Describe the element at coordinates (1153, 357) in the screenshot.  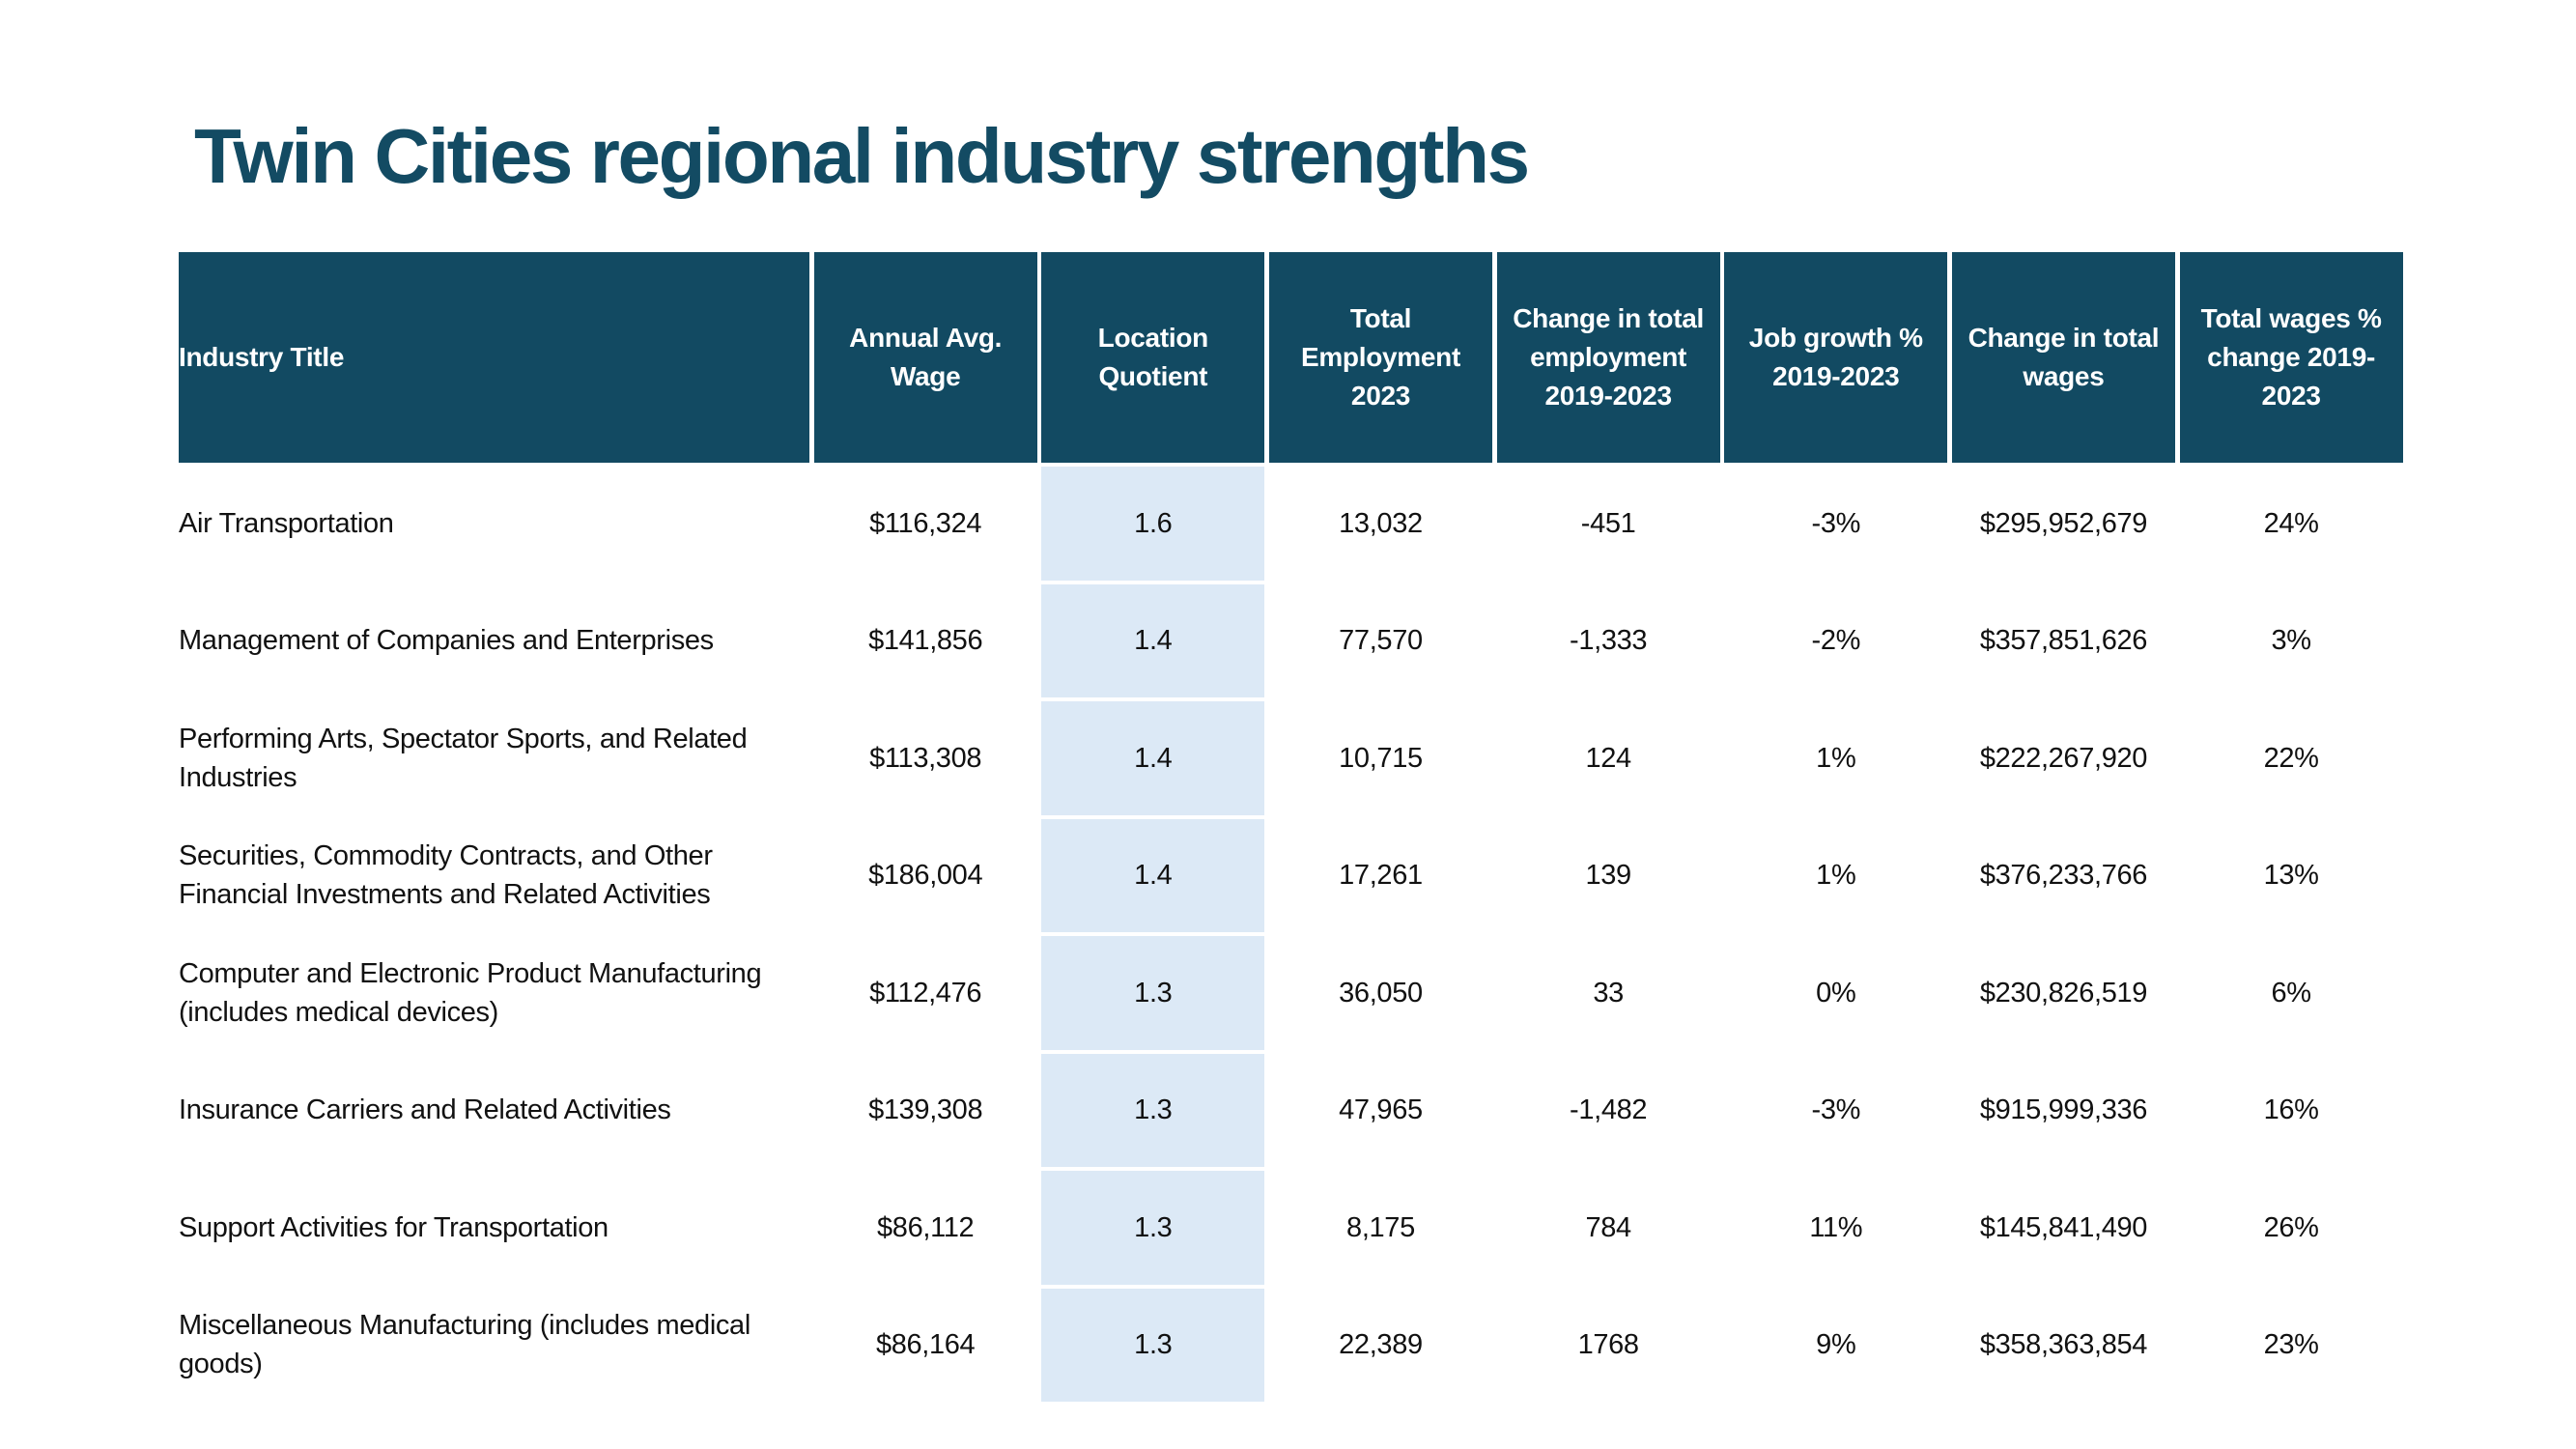
I see `header-location-quotient: Location Quotient` at that location.